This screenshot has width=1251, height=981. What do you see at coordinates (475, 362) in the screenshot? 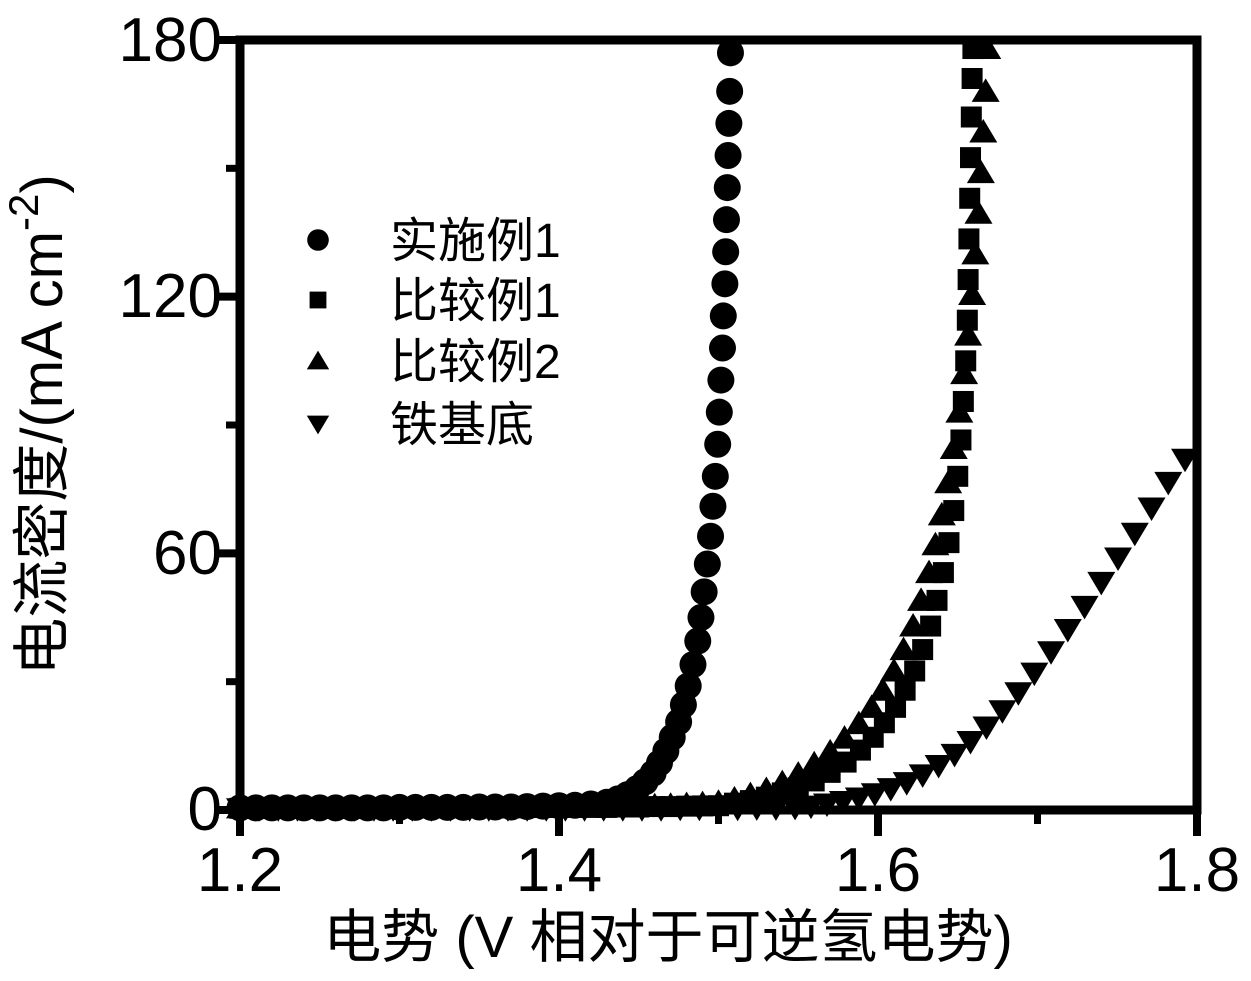
I see `legend-label-series-3: 比较例2` at bounding box center [475, 362].